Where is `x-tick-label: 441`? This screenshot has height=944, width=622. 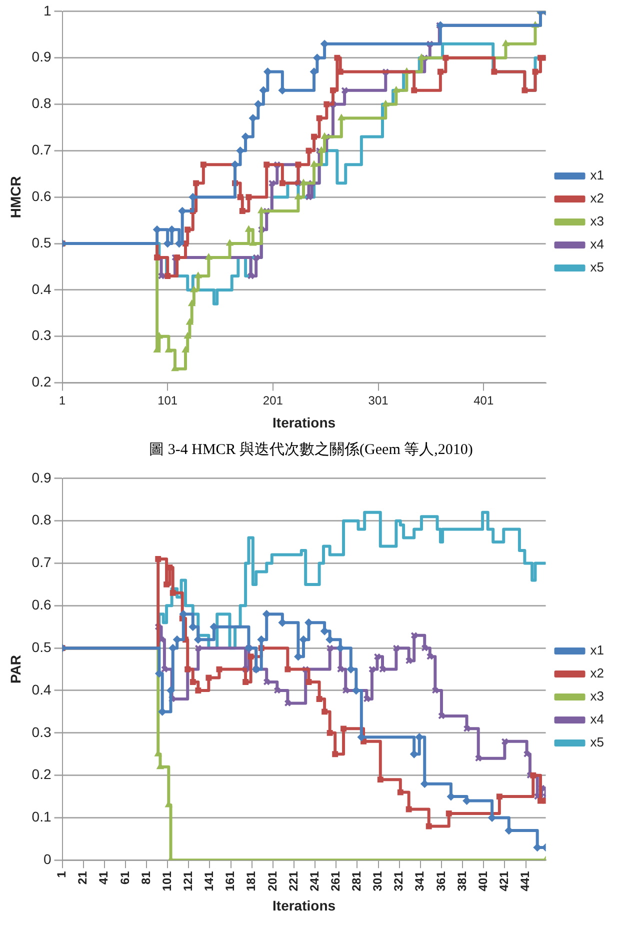 x-tick-label: 441 is located at coordinates (525, 881).